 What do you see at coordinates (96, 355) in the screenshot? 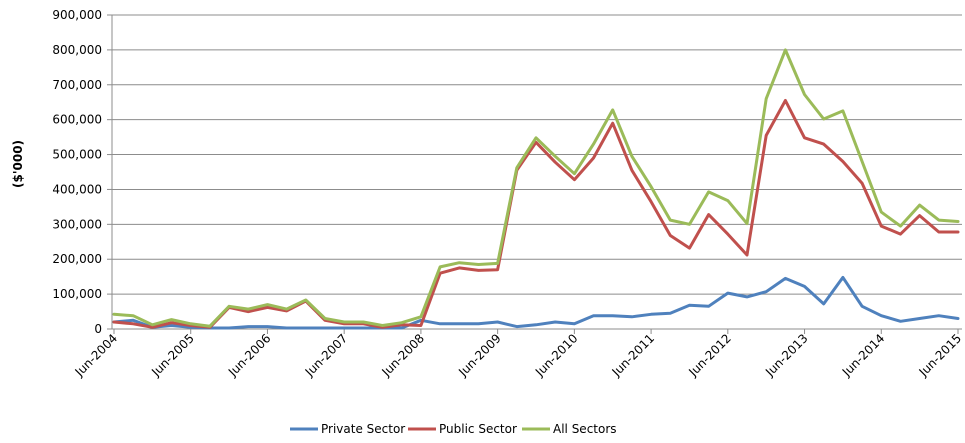
I see `x-tick-label: Jun-2004` at bounding box center [96, 355].